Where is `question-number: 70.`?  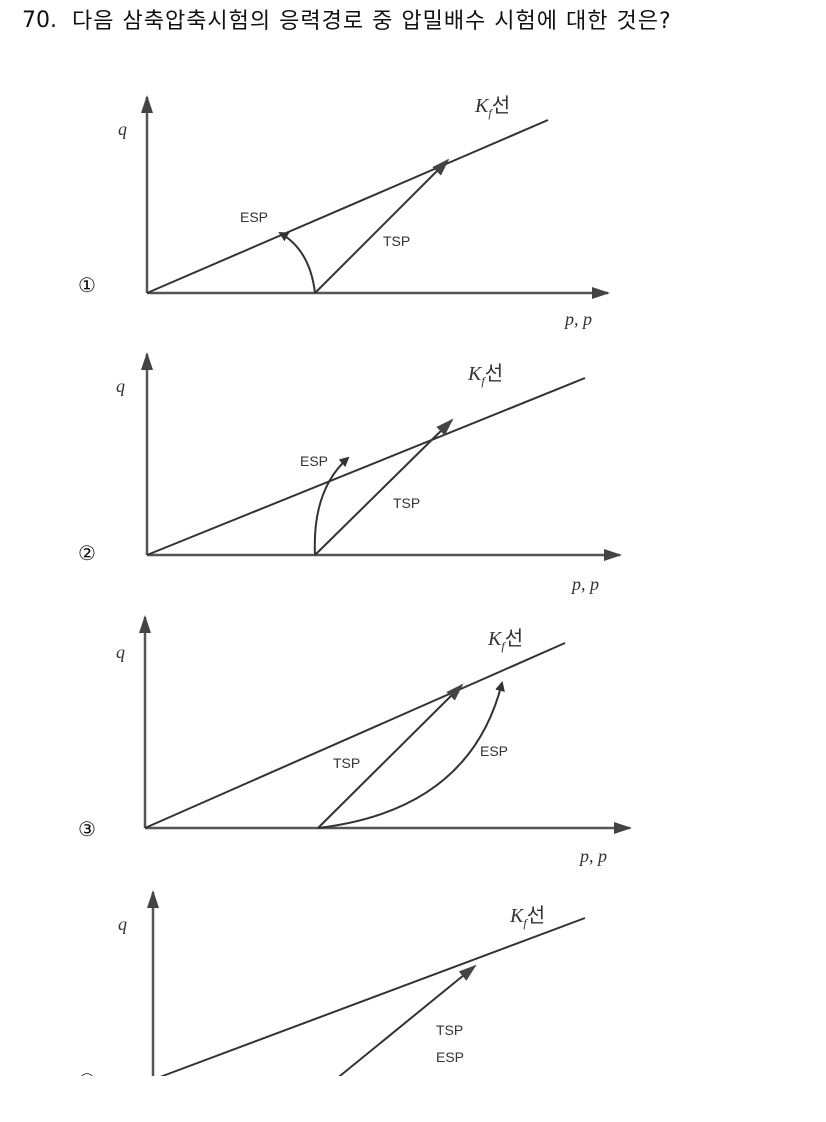
question-number: 70. is located at coordinates (39, 20).